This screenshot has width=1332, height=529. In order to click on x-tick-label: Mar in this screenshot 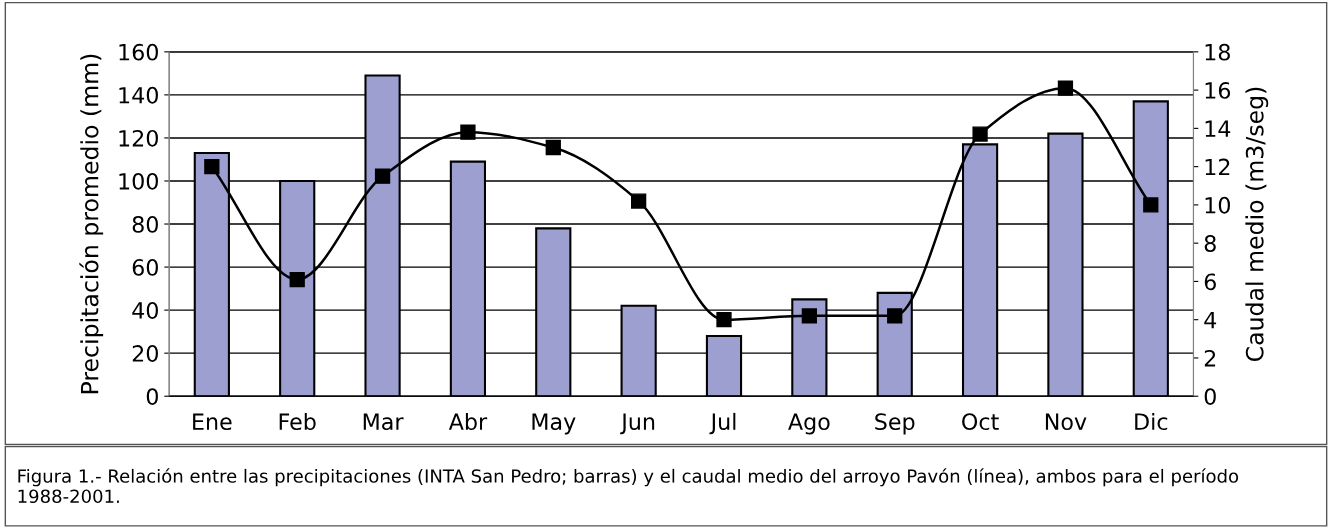, I will do `click(383, 422)`.